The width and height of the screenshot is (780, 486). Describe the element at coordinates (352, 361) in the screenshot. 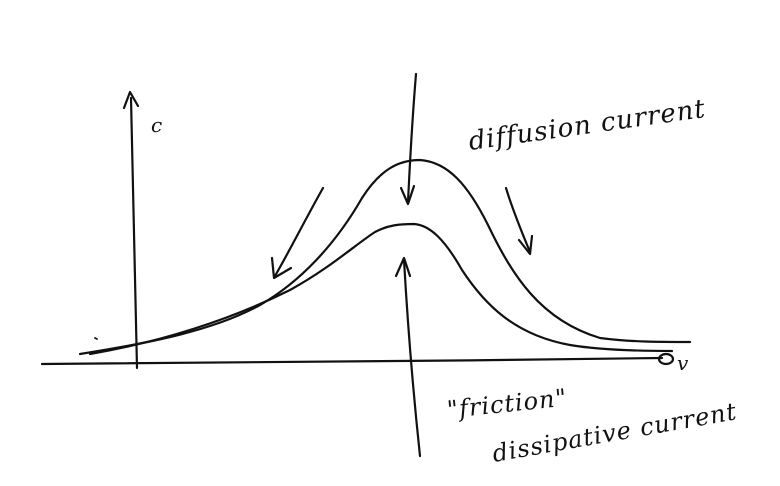

I see `horizontal-axis` at that location.